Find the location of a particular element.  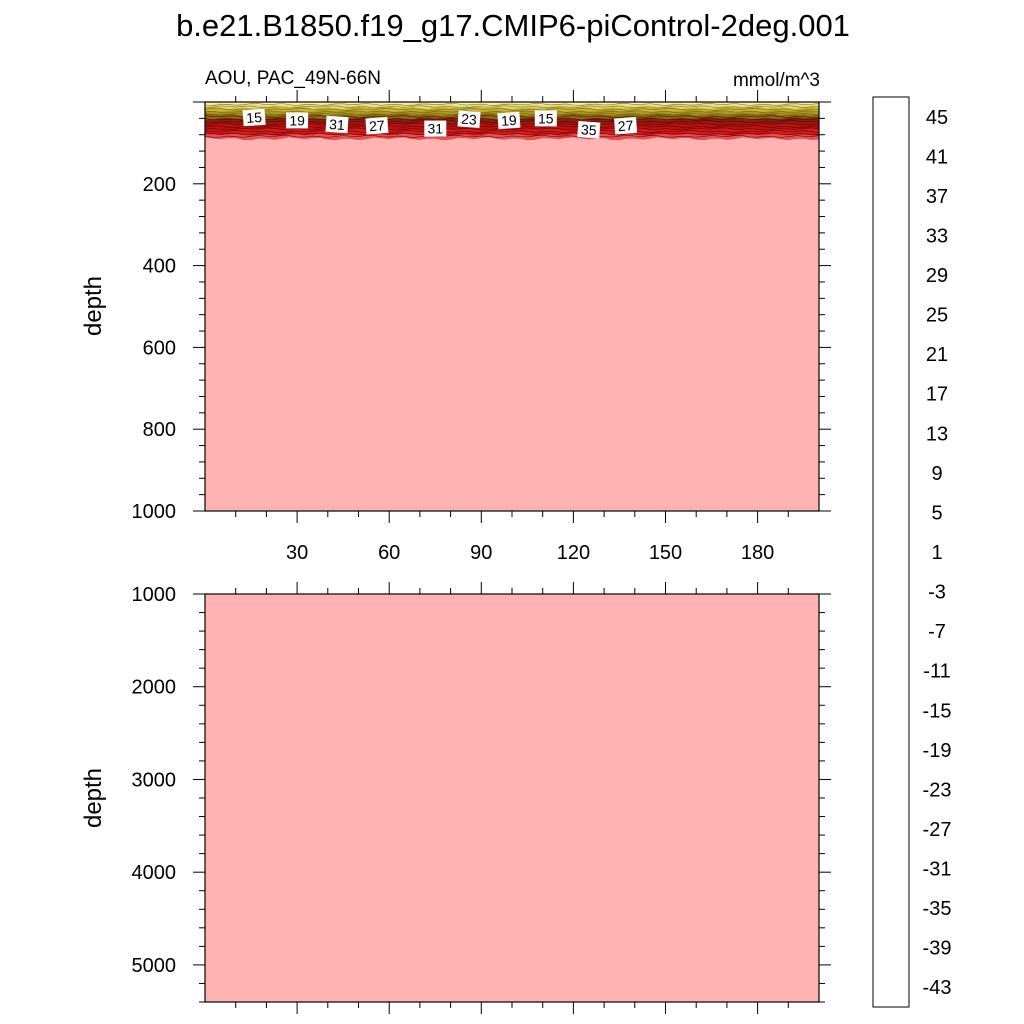

colorbar-label: -39 is located at coordinates (937, 949).